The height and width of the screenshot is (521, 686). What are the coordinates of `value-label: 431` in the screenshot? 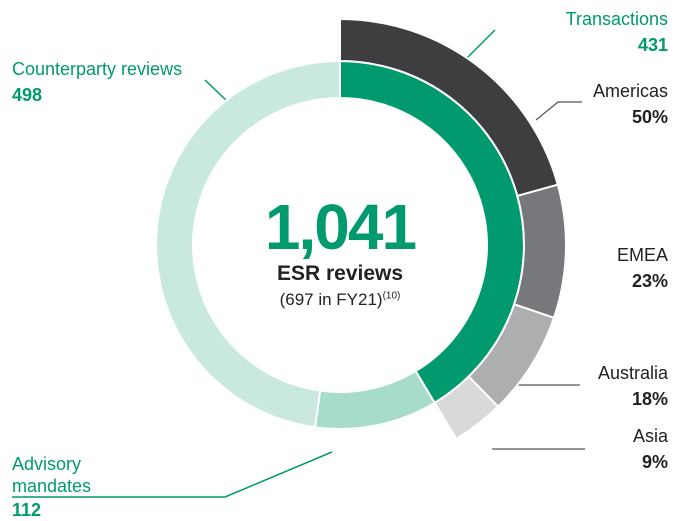 It's located at (652, 45).